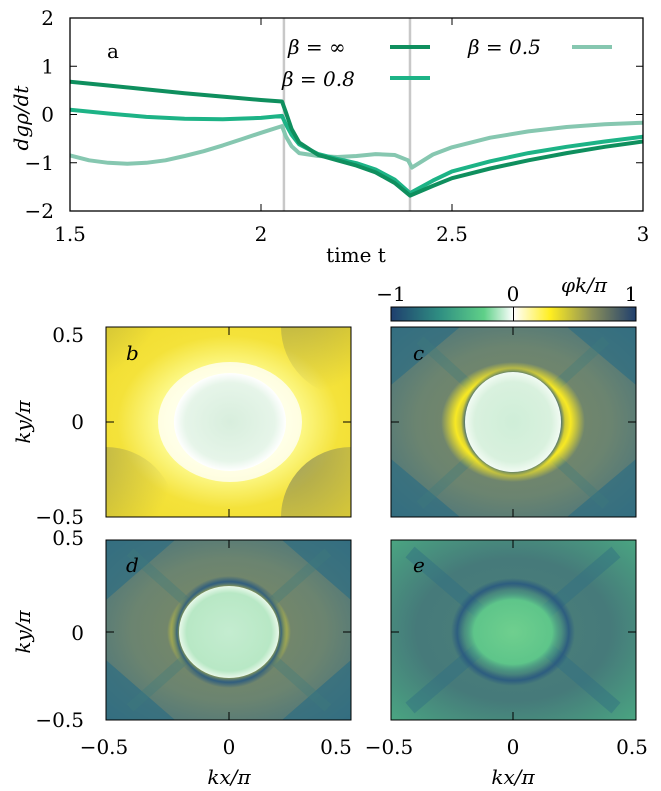 Image resolution: width=661 pixels, height=791 pixels. What do you see at coordinates (452, 234) in the screenshot?
I see `x-tick-label: 2.5` at bounding box center [452, 234].